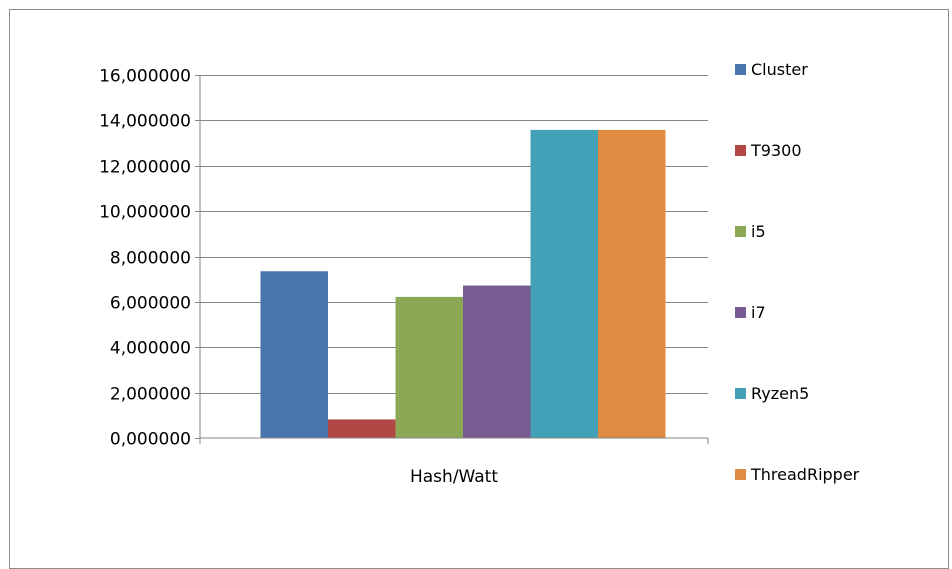 The height and width of the screenshot is (569, 952). I want to click on legend-label-cluster: Cluster, so click(779, 69).